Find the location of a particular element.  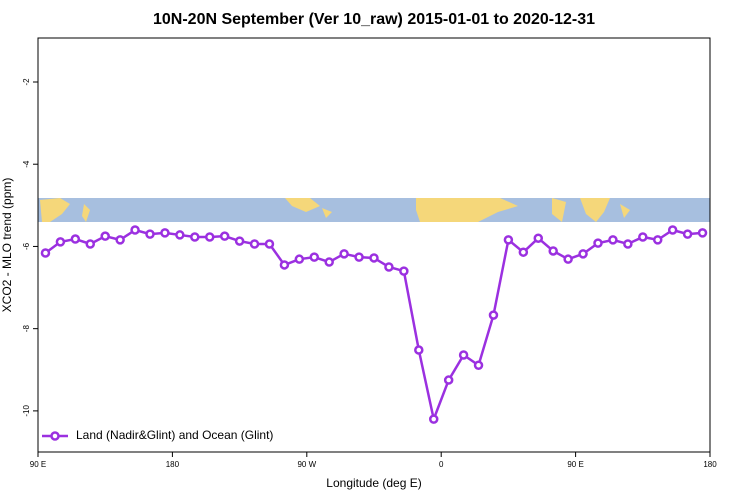

legend-label: Land (Nadir&Glint) and Ocean (Glint) is located at coordinates (174, 435).